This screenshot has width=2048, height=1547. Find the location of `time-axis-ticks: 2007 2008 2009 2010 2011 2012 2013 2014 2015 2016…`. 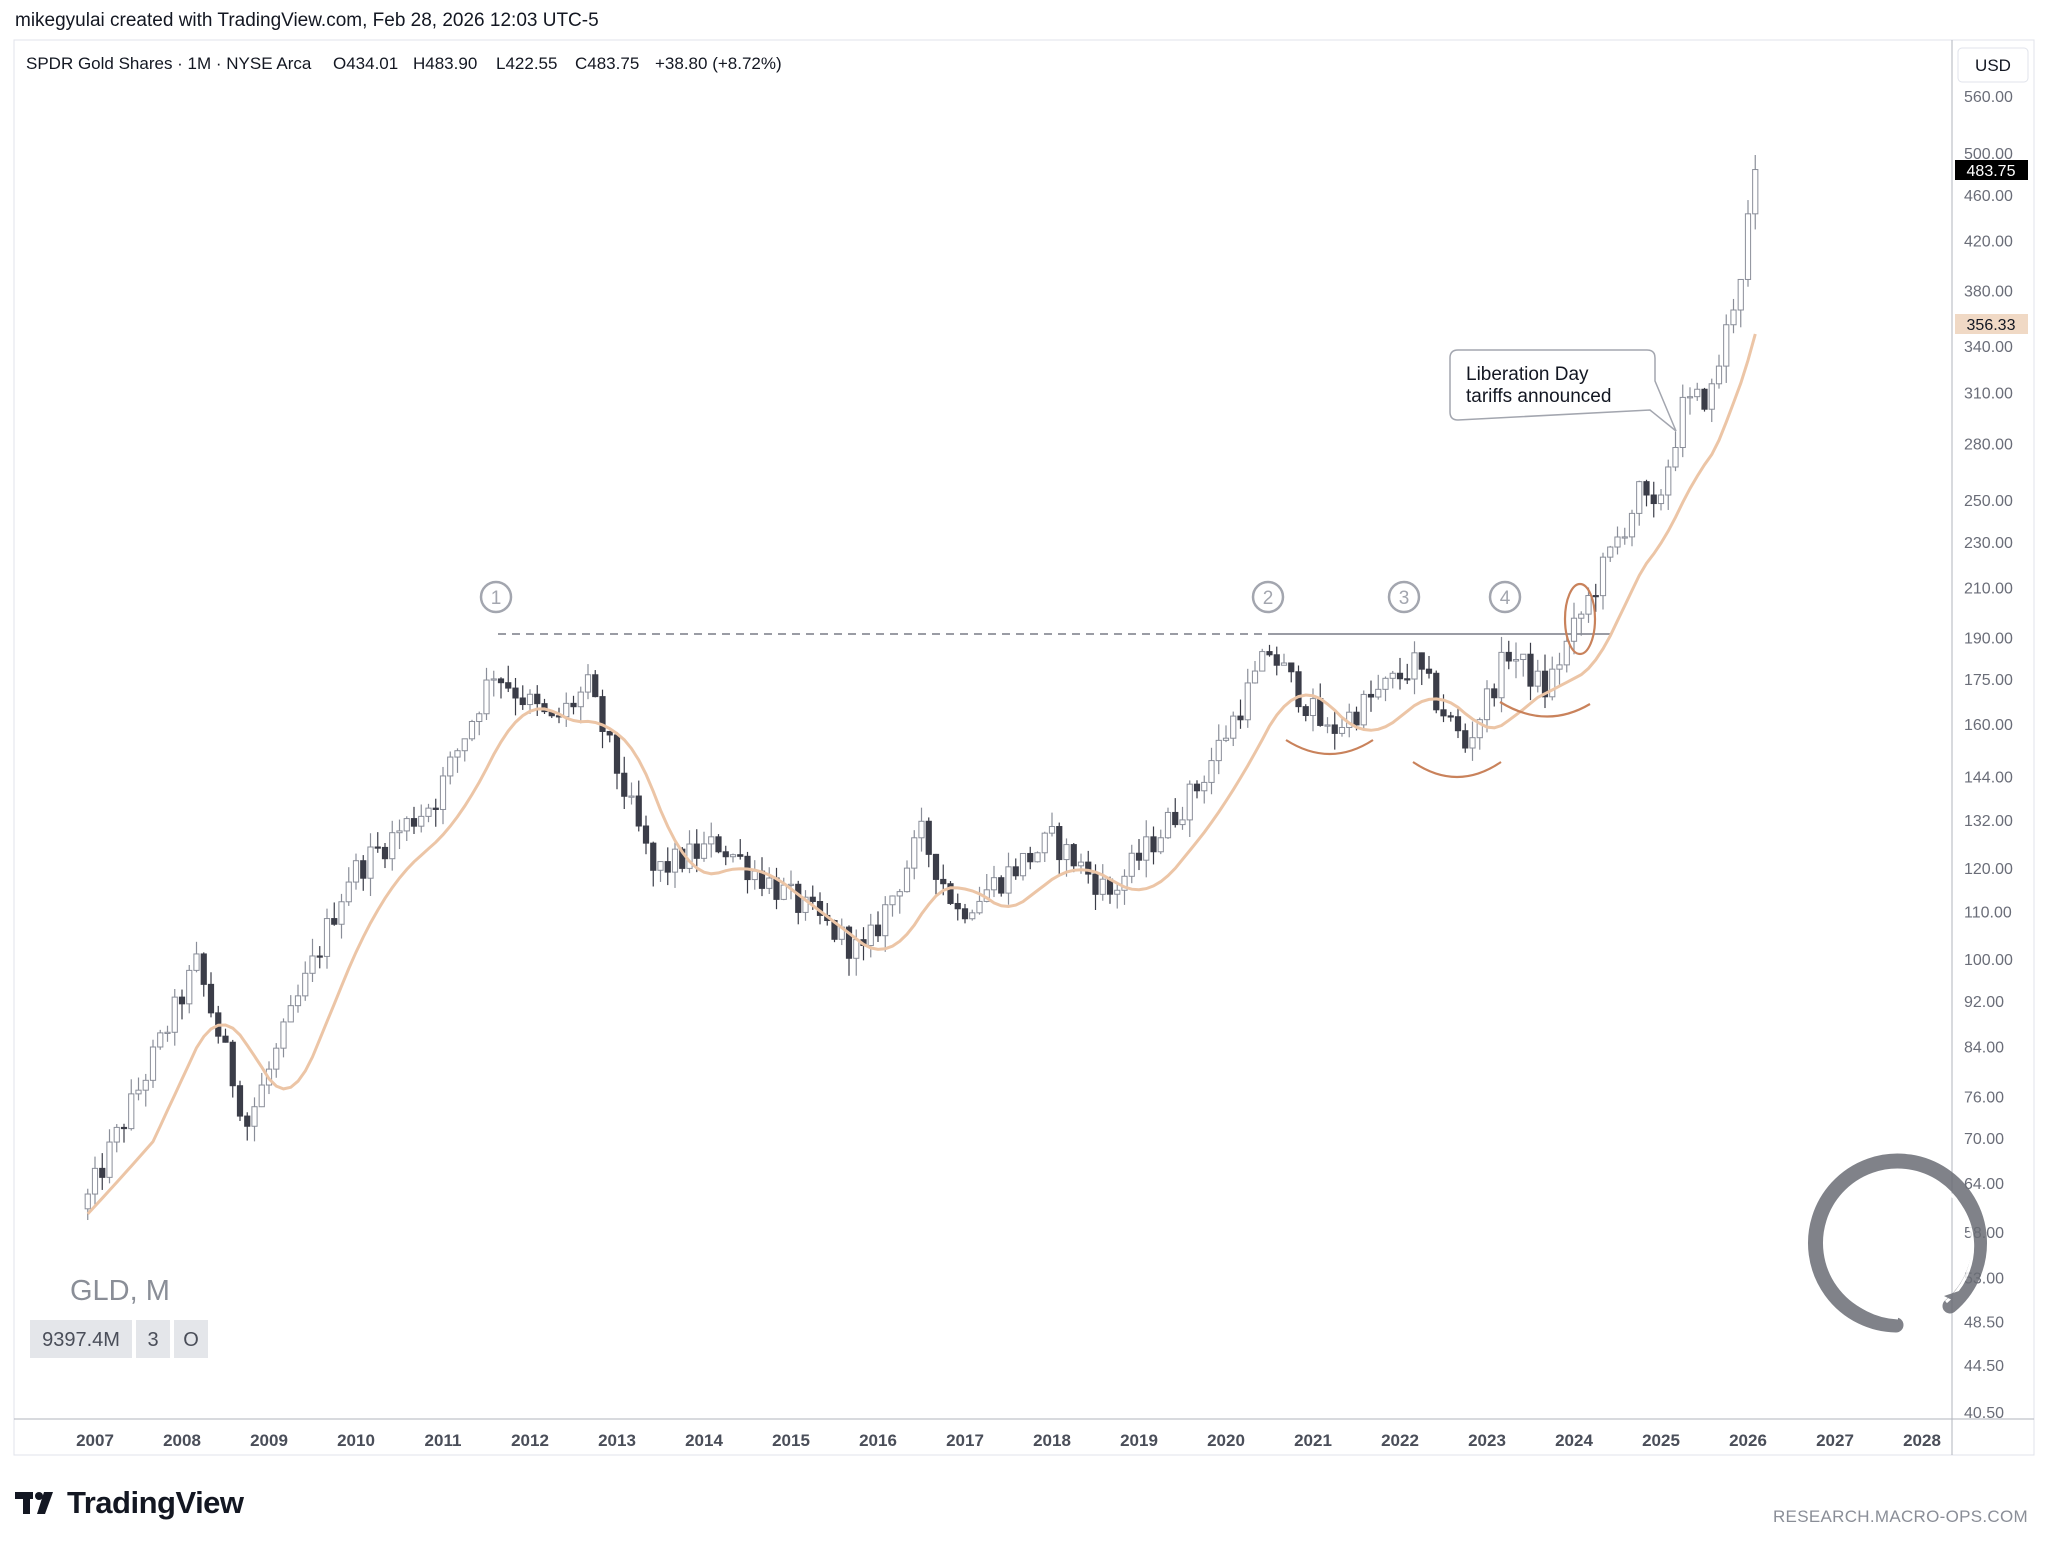

time-axis-ticks: 2007 2008 2009 2010 2011 2012 2013 2014 2015 2016… is located at coordinates (1008, 1440).